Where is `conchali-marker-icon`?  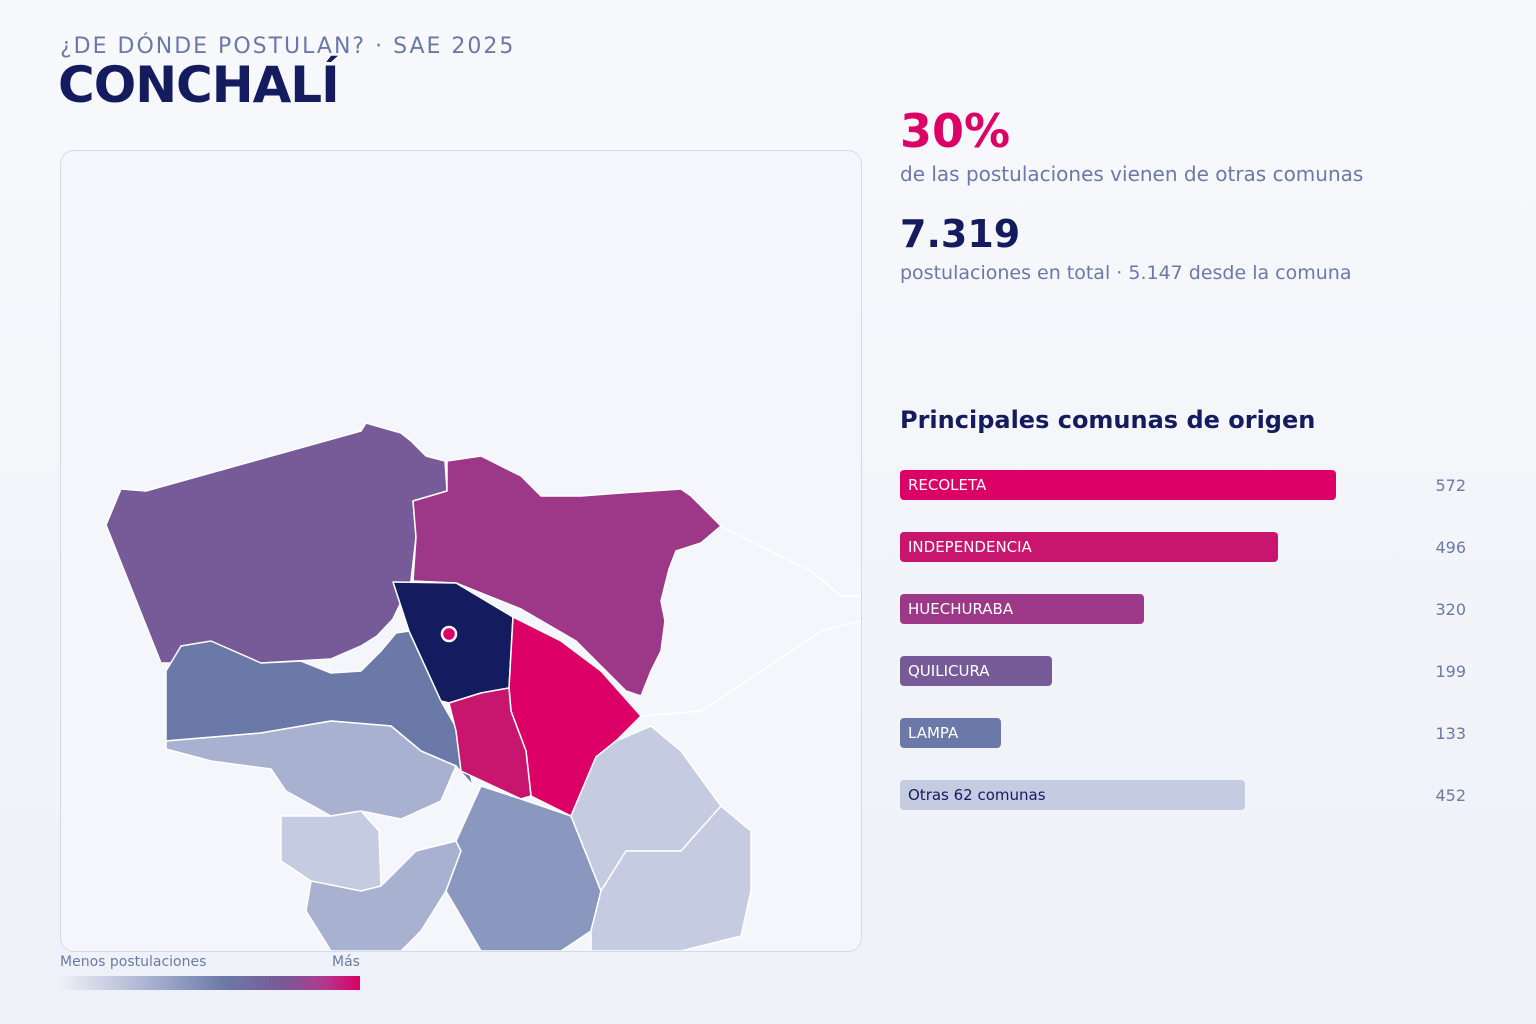 conchali-marker-icon is located at coordinates (449, 634).